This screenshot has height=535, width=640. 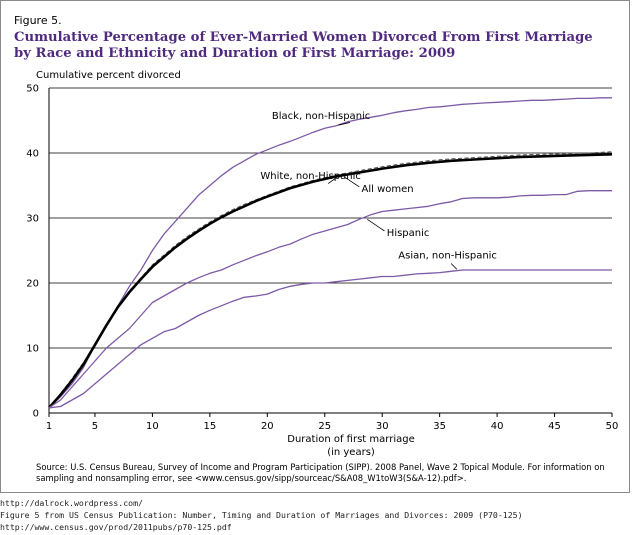 I want to click on x-tick-label-5: 5, so click(x=95, y=426).